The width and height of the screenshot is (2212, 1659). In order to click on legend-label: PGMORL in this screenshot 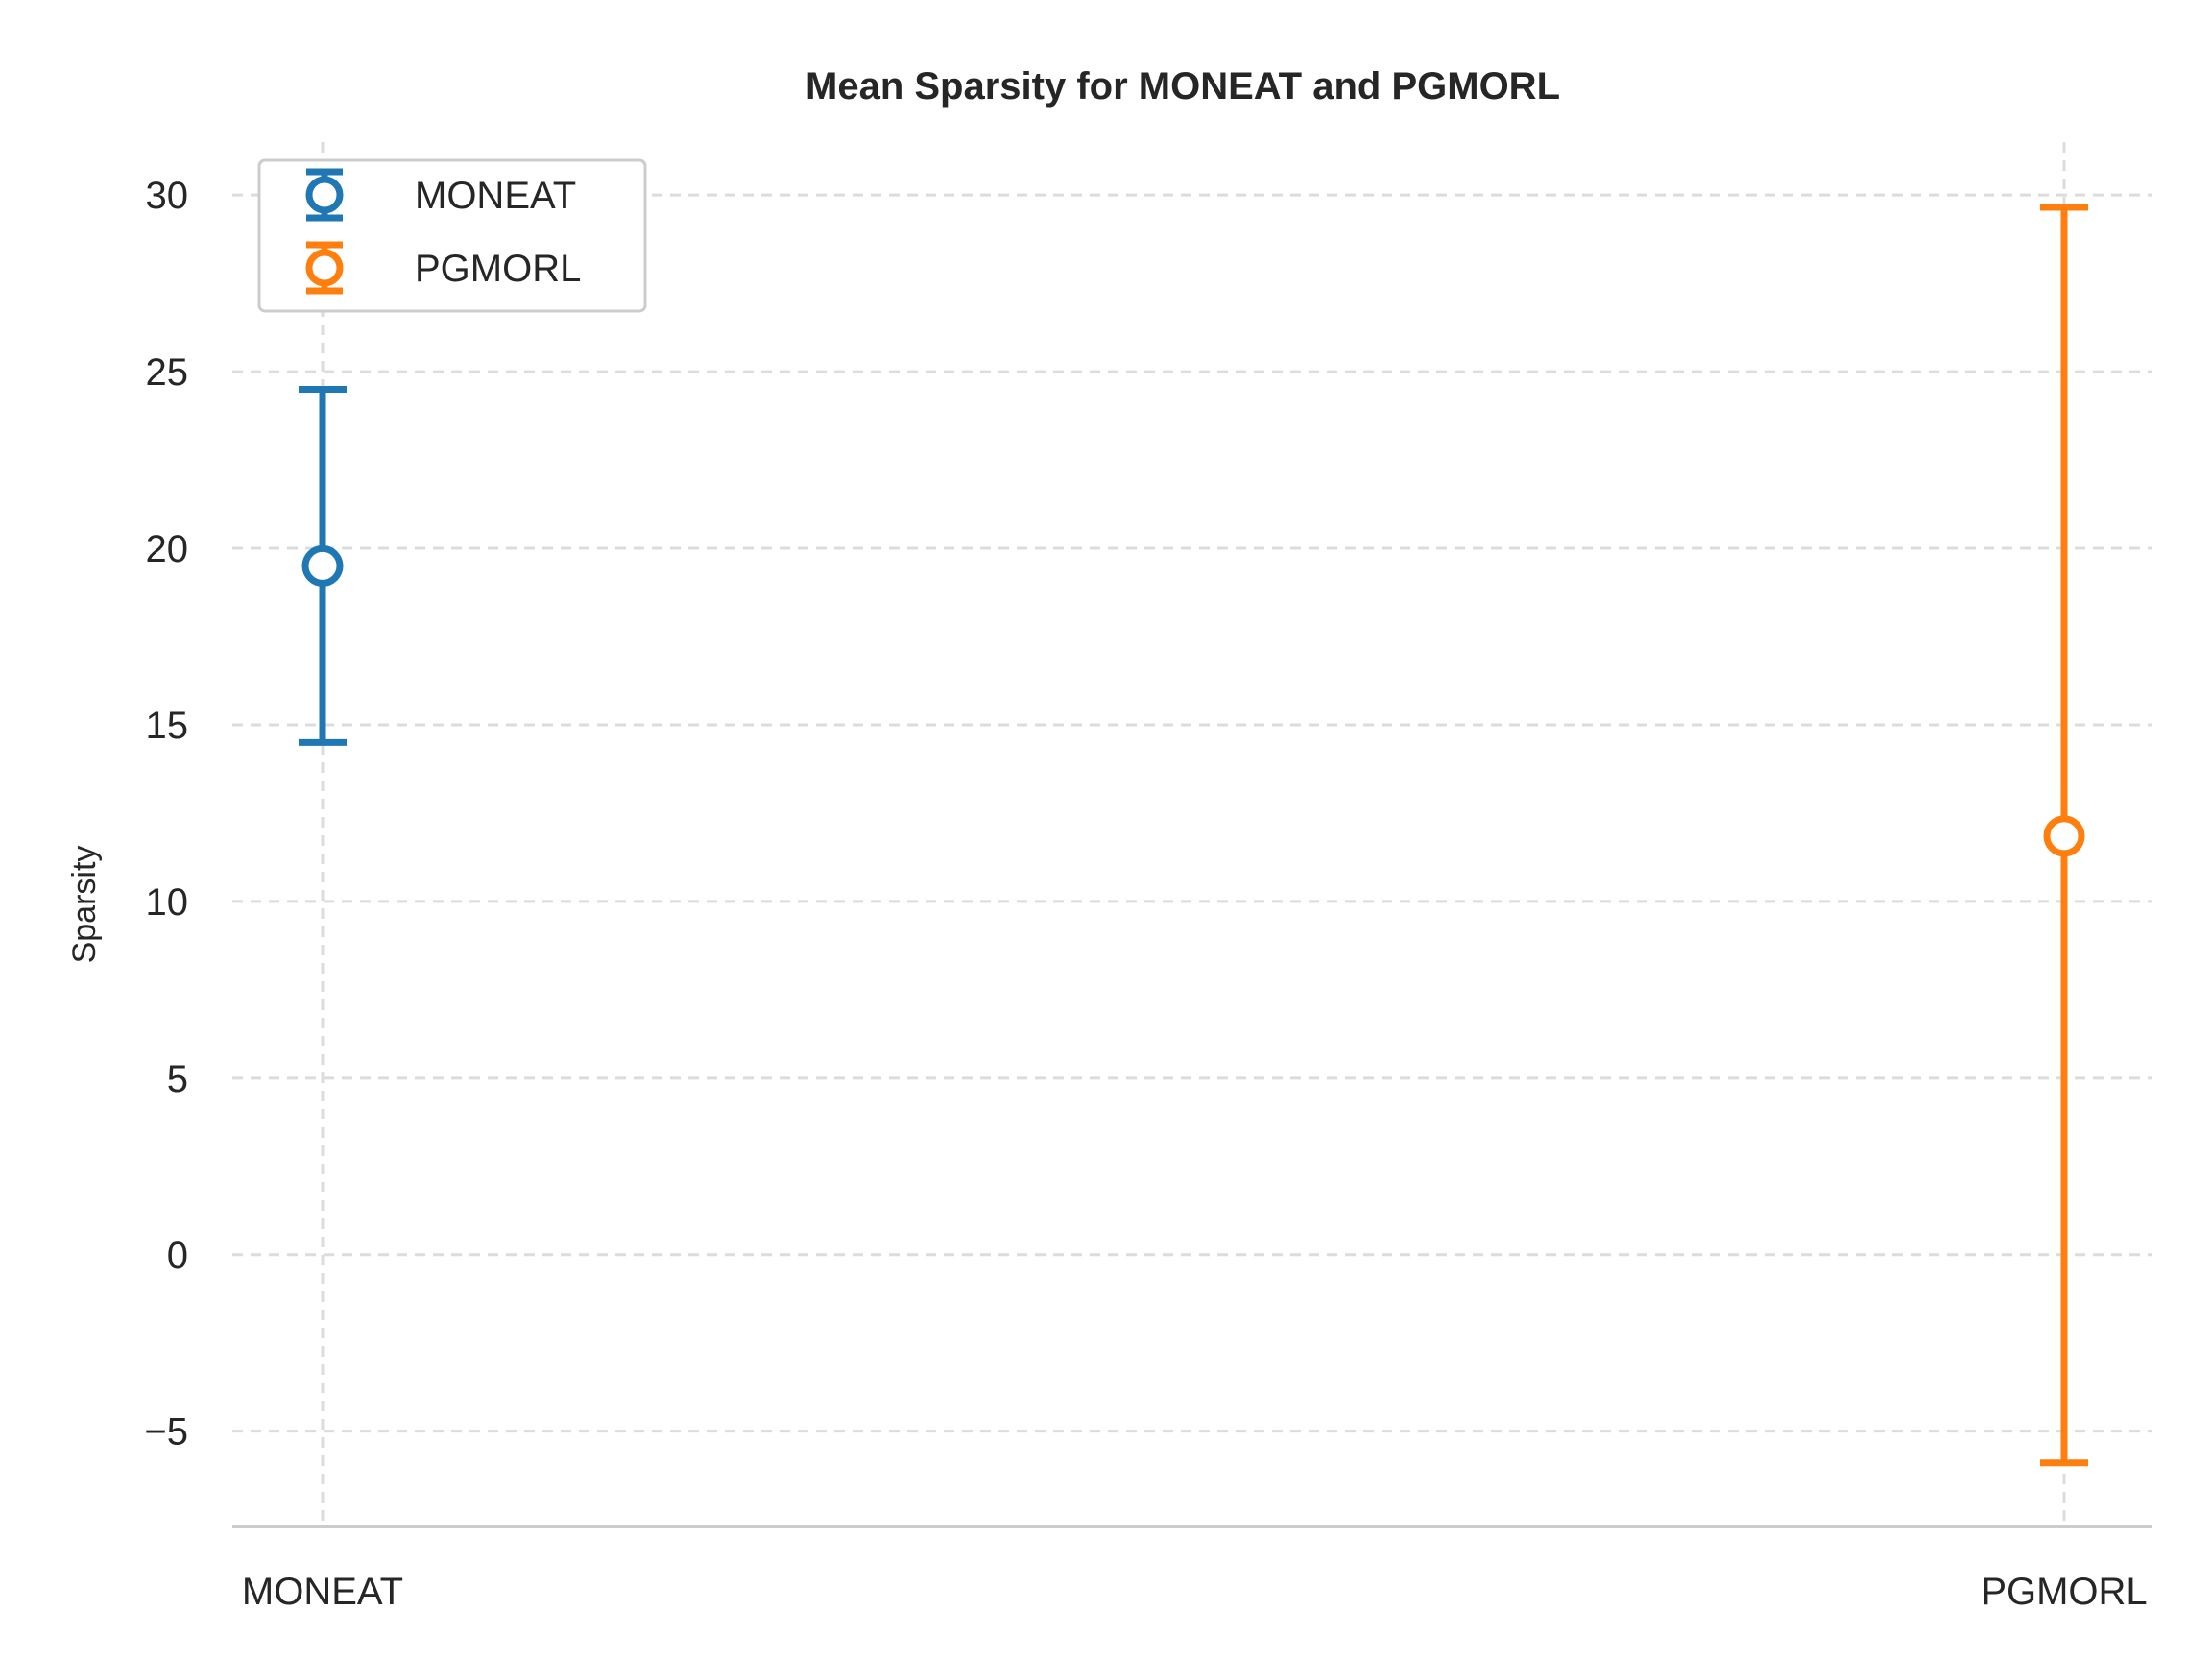, I will do `click(498, 269)`.